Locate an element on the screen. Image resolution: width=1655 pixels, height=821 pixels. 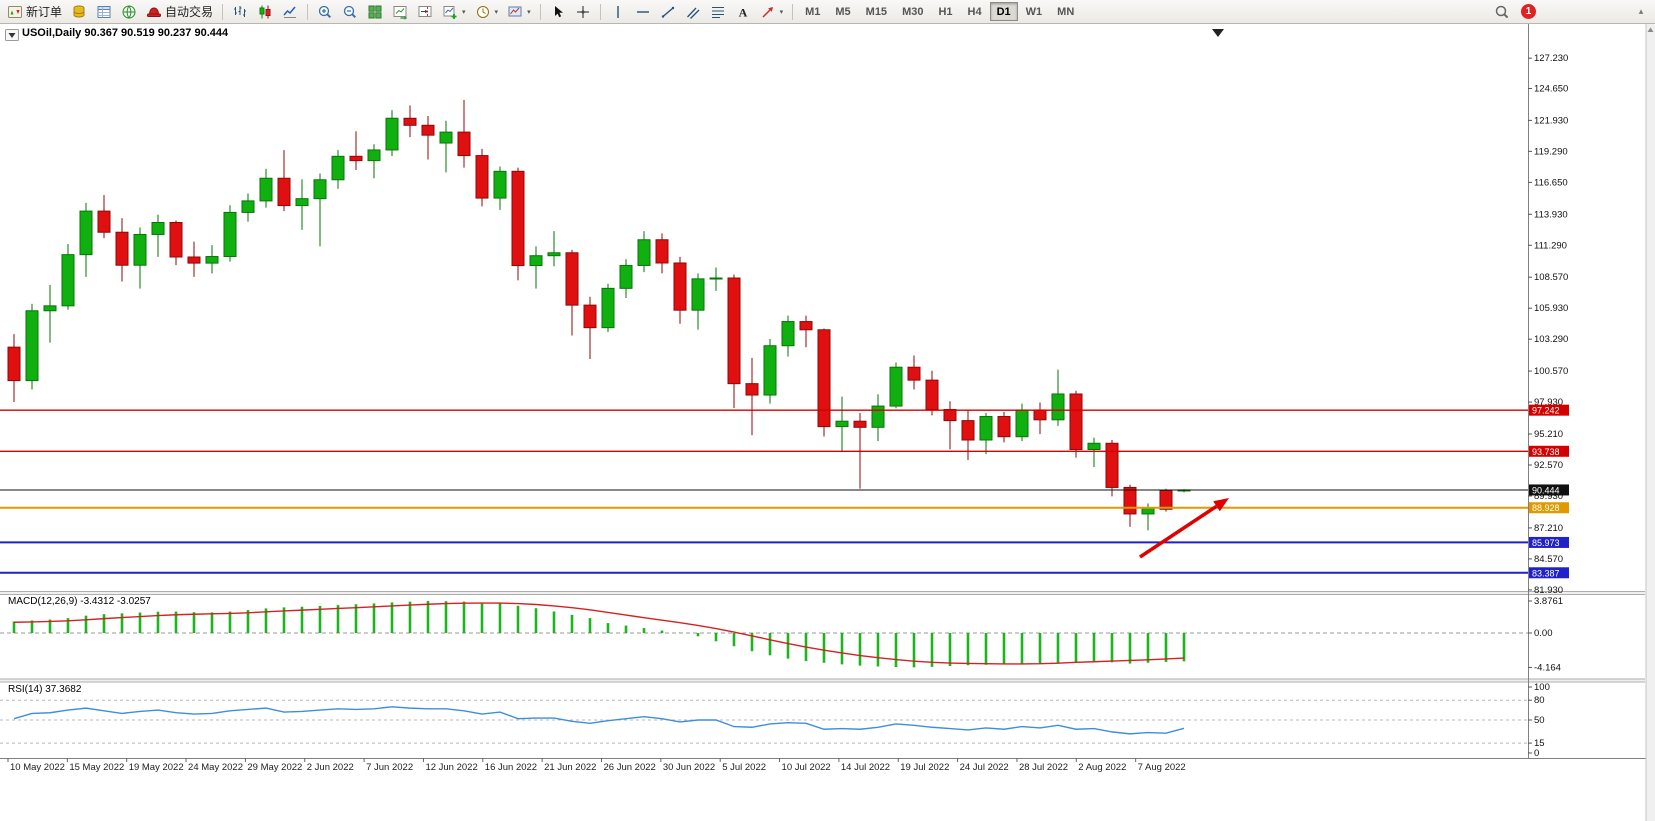
date-axis-label: 21 Jun 2022 is located at coordinates (570, 767).